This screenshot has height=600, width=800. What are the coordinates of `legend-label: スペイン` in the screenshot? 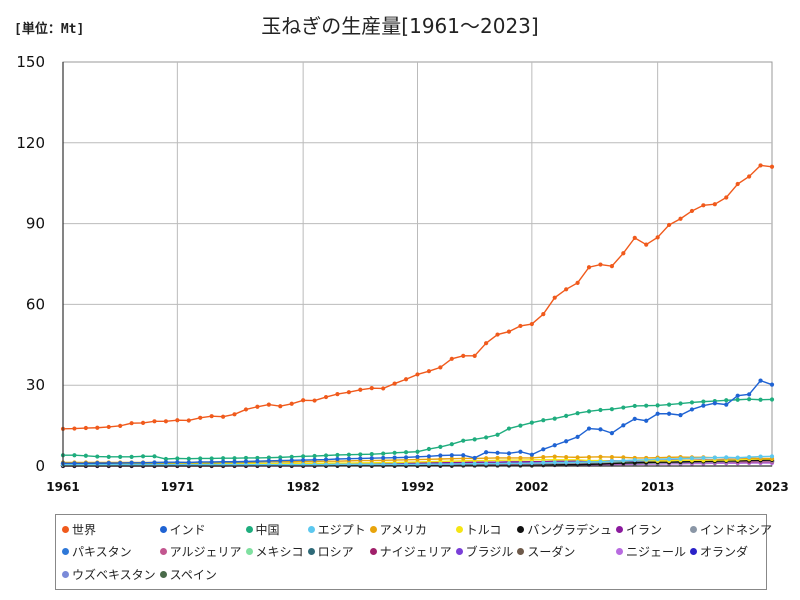 It's located at (193, 574).